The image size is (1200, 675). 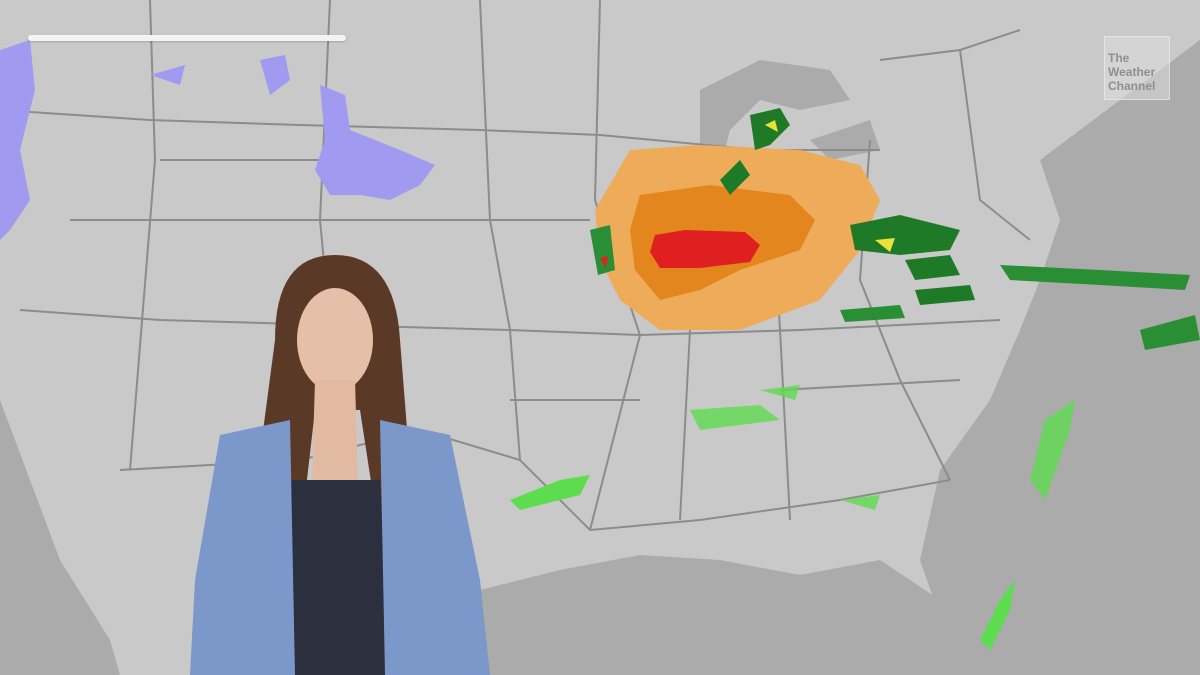 What do you see at coordinates (60, 537) in the screenshot?
I see `pacific-ocean` at bounding box center [60, 537].